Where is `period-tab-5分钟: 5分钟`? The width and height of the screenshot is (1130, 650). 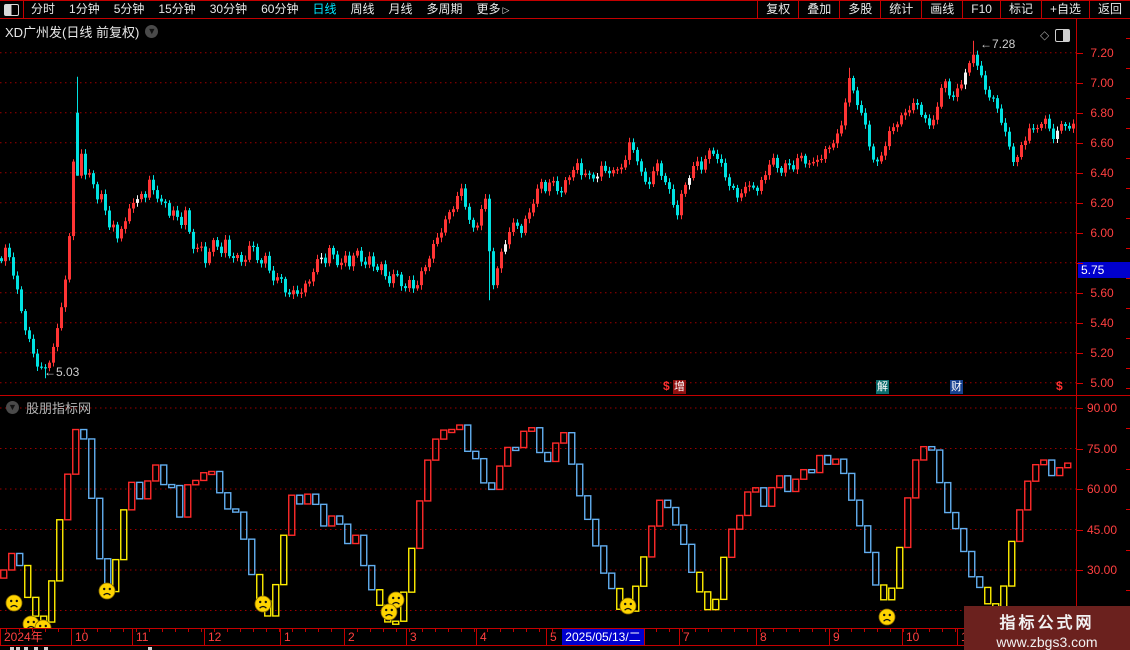 period-tab-5分钟: 5分钟 is located at coordinates (129, 9).